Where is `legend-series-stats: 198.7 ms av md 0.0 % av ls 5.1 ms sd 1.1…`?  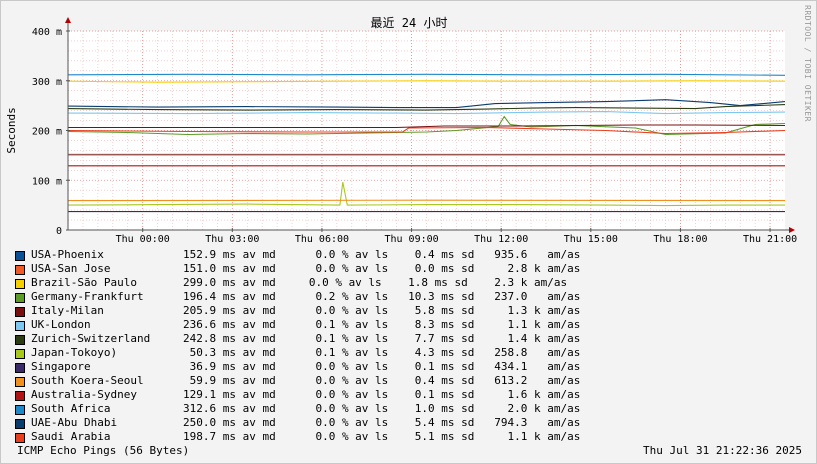
legend-series-stats: 198.7 ms av md 0.0 % av ls 5.1 ms sd 1.1… is located at coordinates (382, 436).